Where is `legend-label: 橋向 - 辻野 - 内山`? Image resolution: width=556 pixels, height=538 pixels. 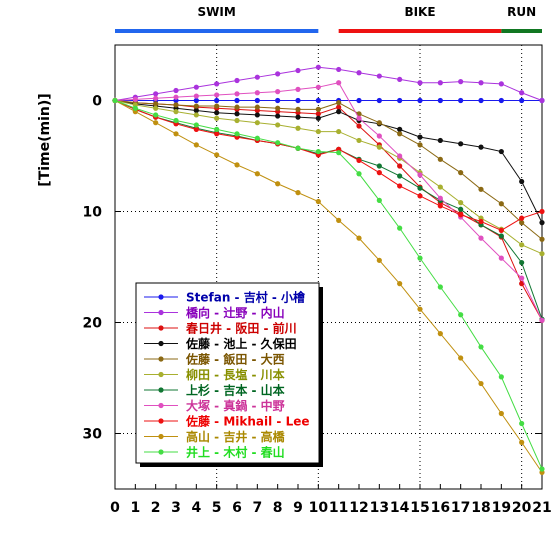
legend-label: 橋向 - 辻野 - 内山 is located at coordinates (235, 312).